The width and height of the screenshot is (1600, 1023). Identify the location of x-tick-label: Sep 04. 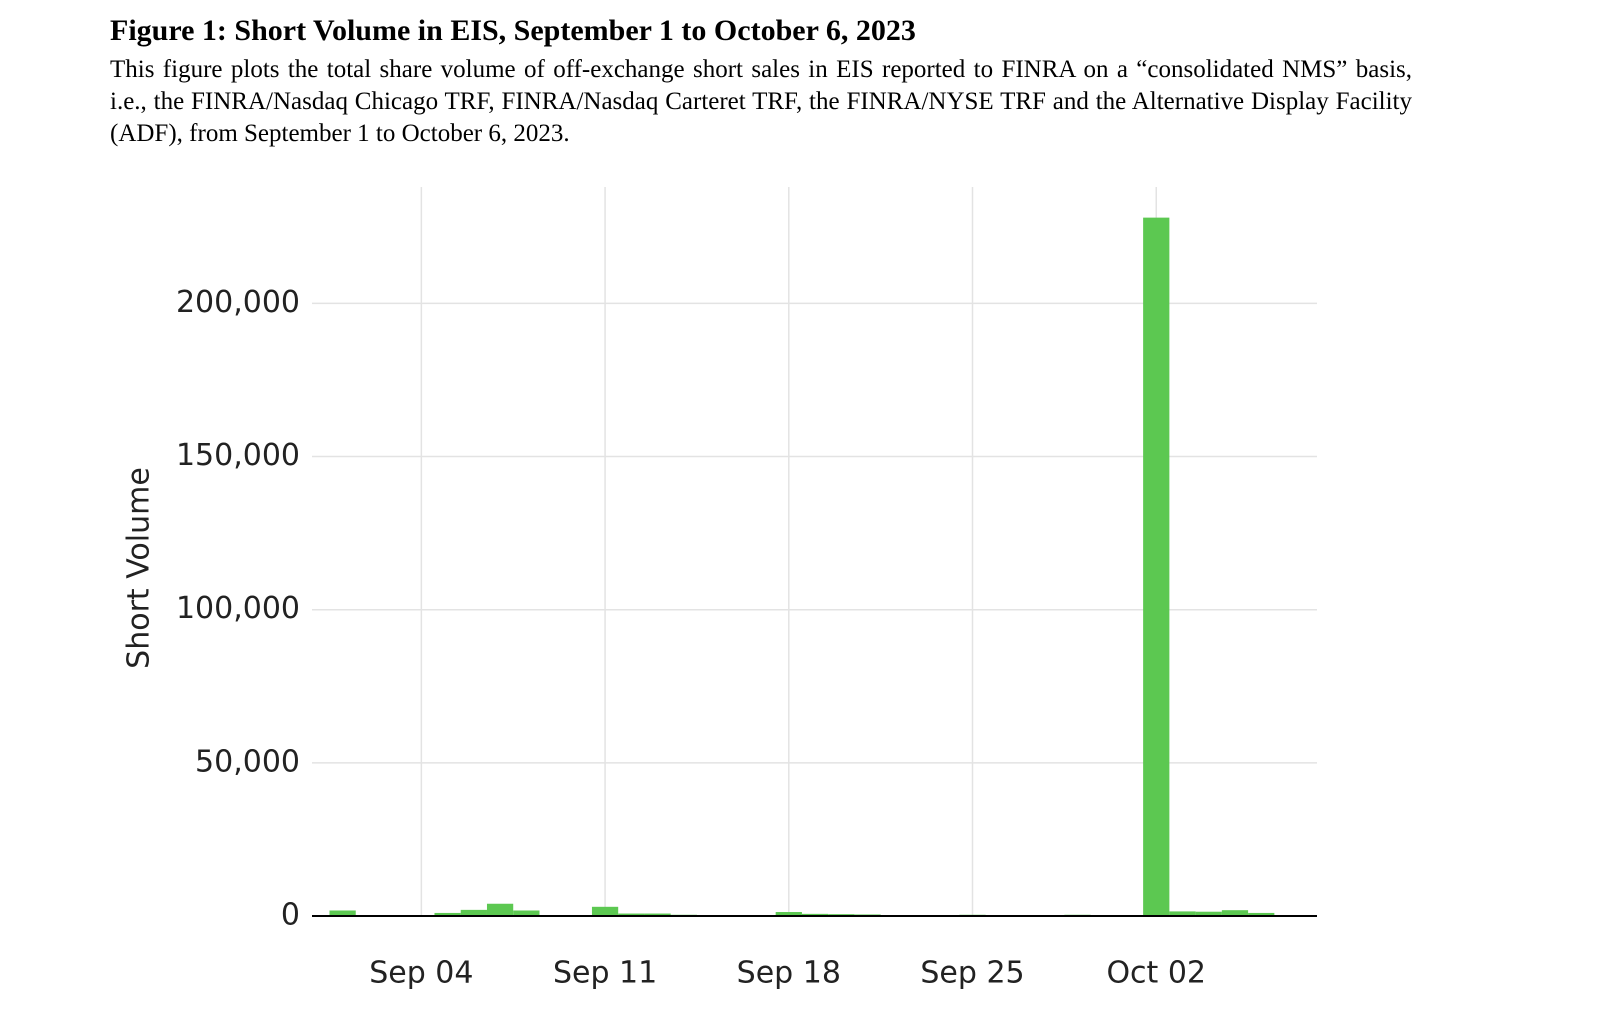
(421, 973).